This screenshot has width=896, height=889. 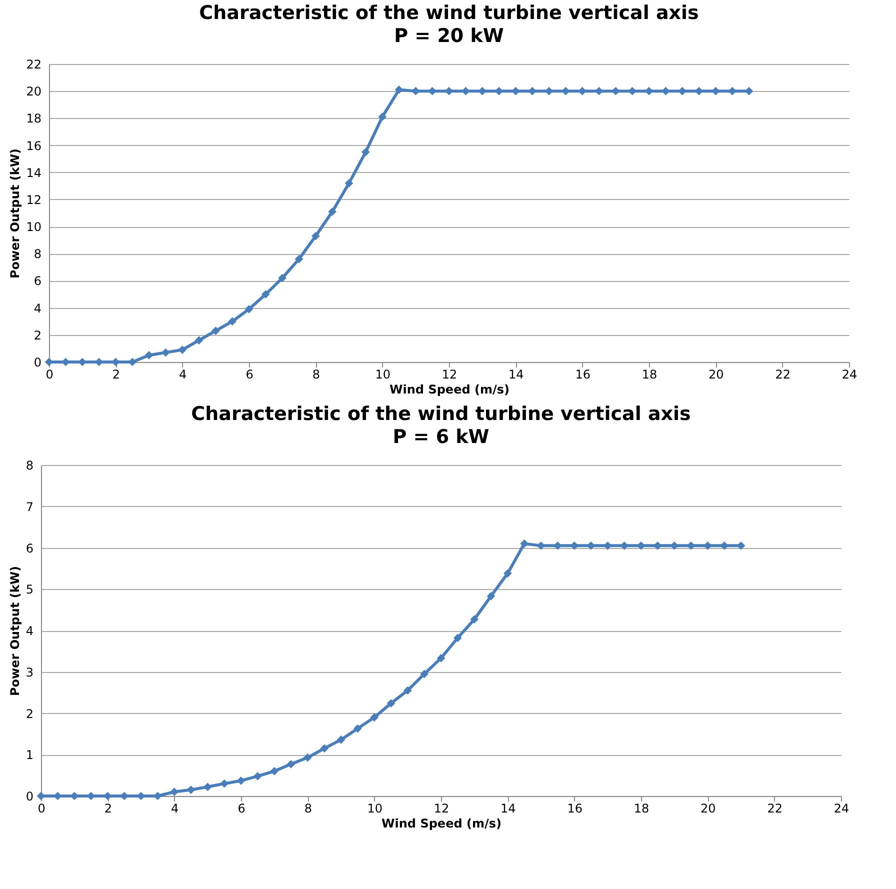 I want to click on y-tick-label: 20, so click(x=34, y=91).